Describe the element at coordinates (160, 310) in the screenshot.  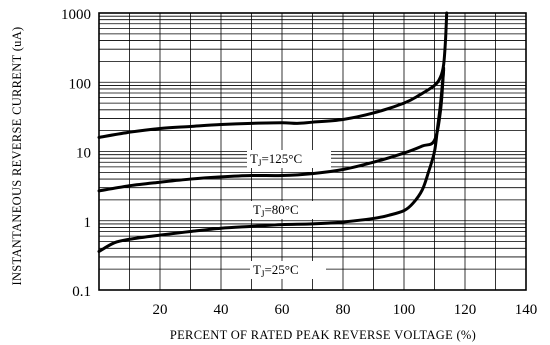
I see `x-tick-label: 20` at that location.